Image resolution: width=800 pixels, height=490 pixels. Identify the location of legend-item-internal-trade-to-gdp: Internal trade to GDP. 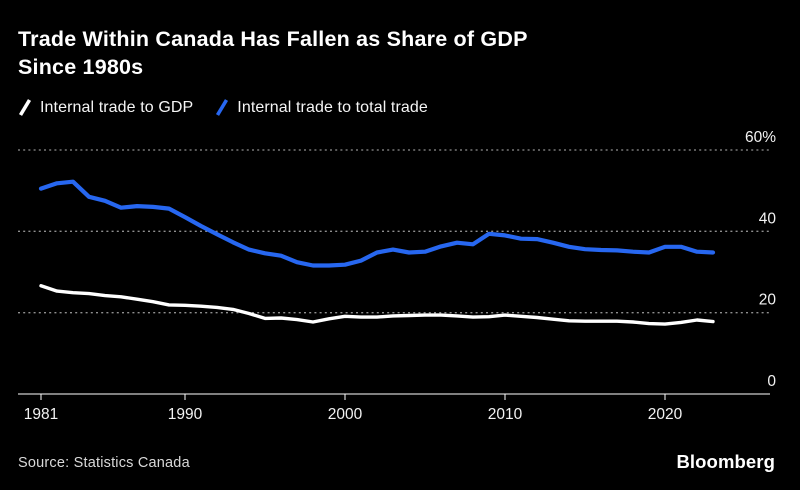
(105, 107).